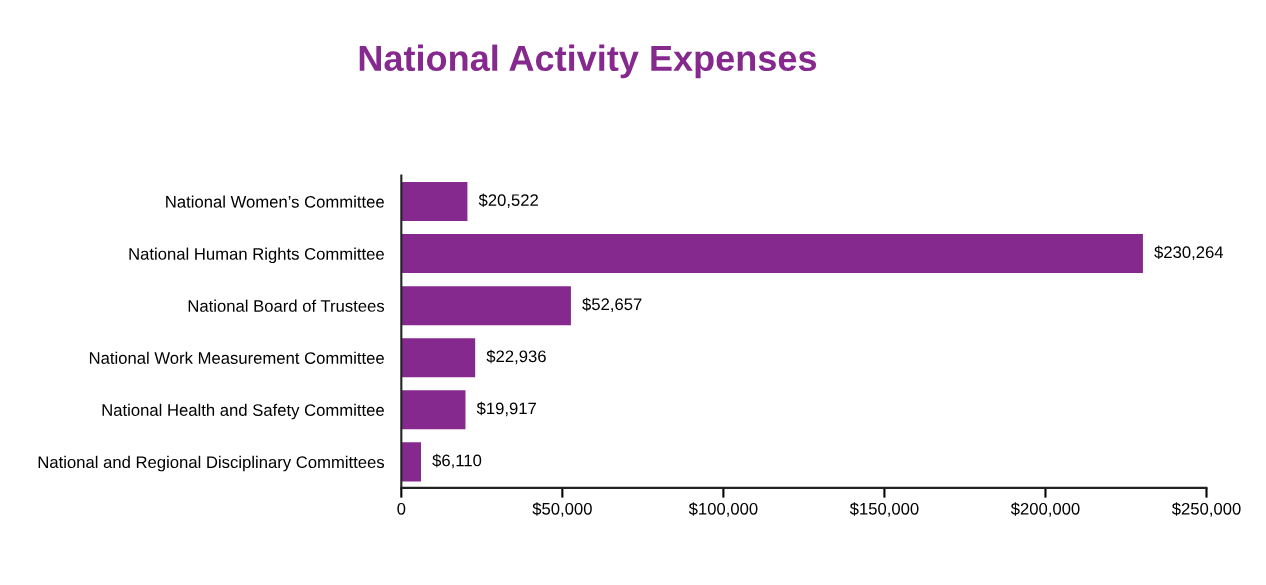  Describe the element at coordinates (612, 305) in the screenshot. I see `data-label: $52,657` at that location.